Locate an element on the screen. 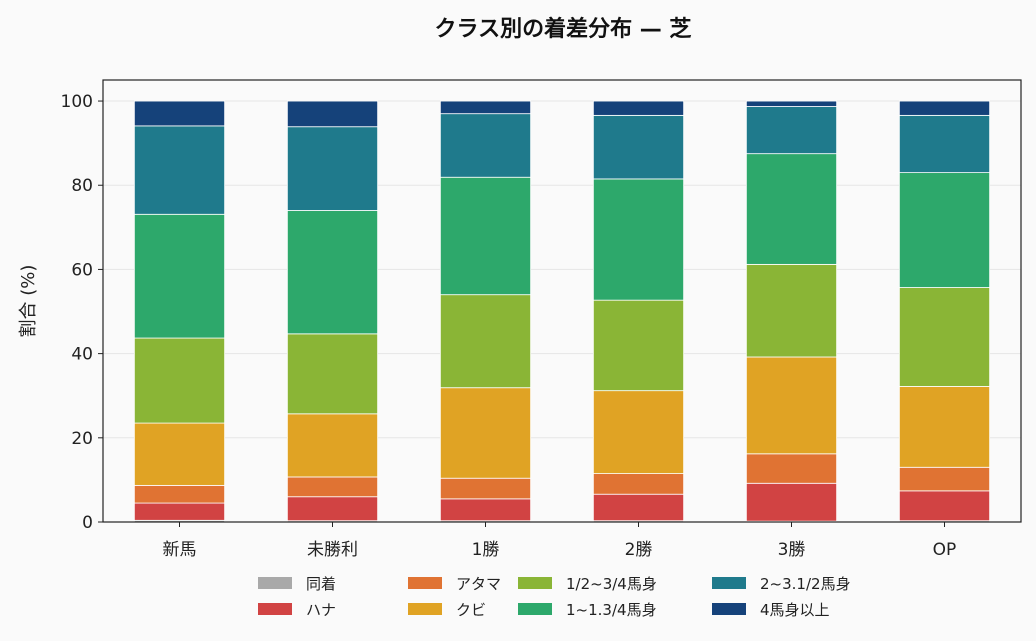 The height and width of the screenshot is (641, 1036). legend-item: 1/2~3/4馬身 is located at coordinates (587, 584).